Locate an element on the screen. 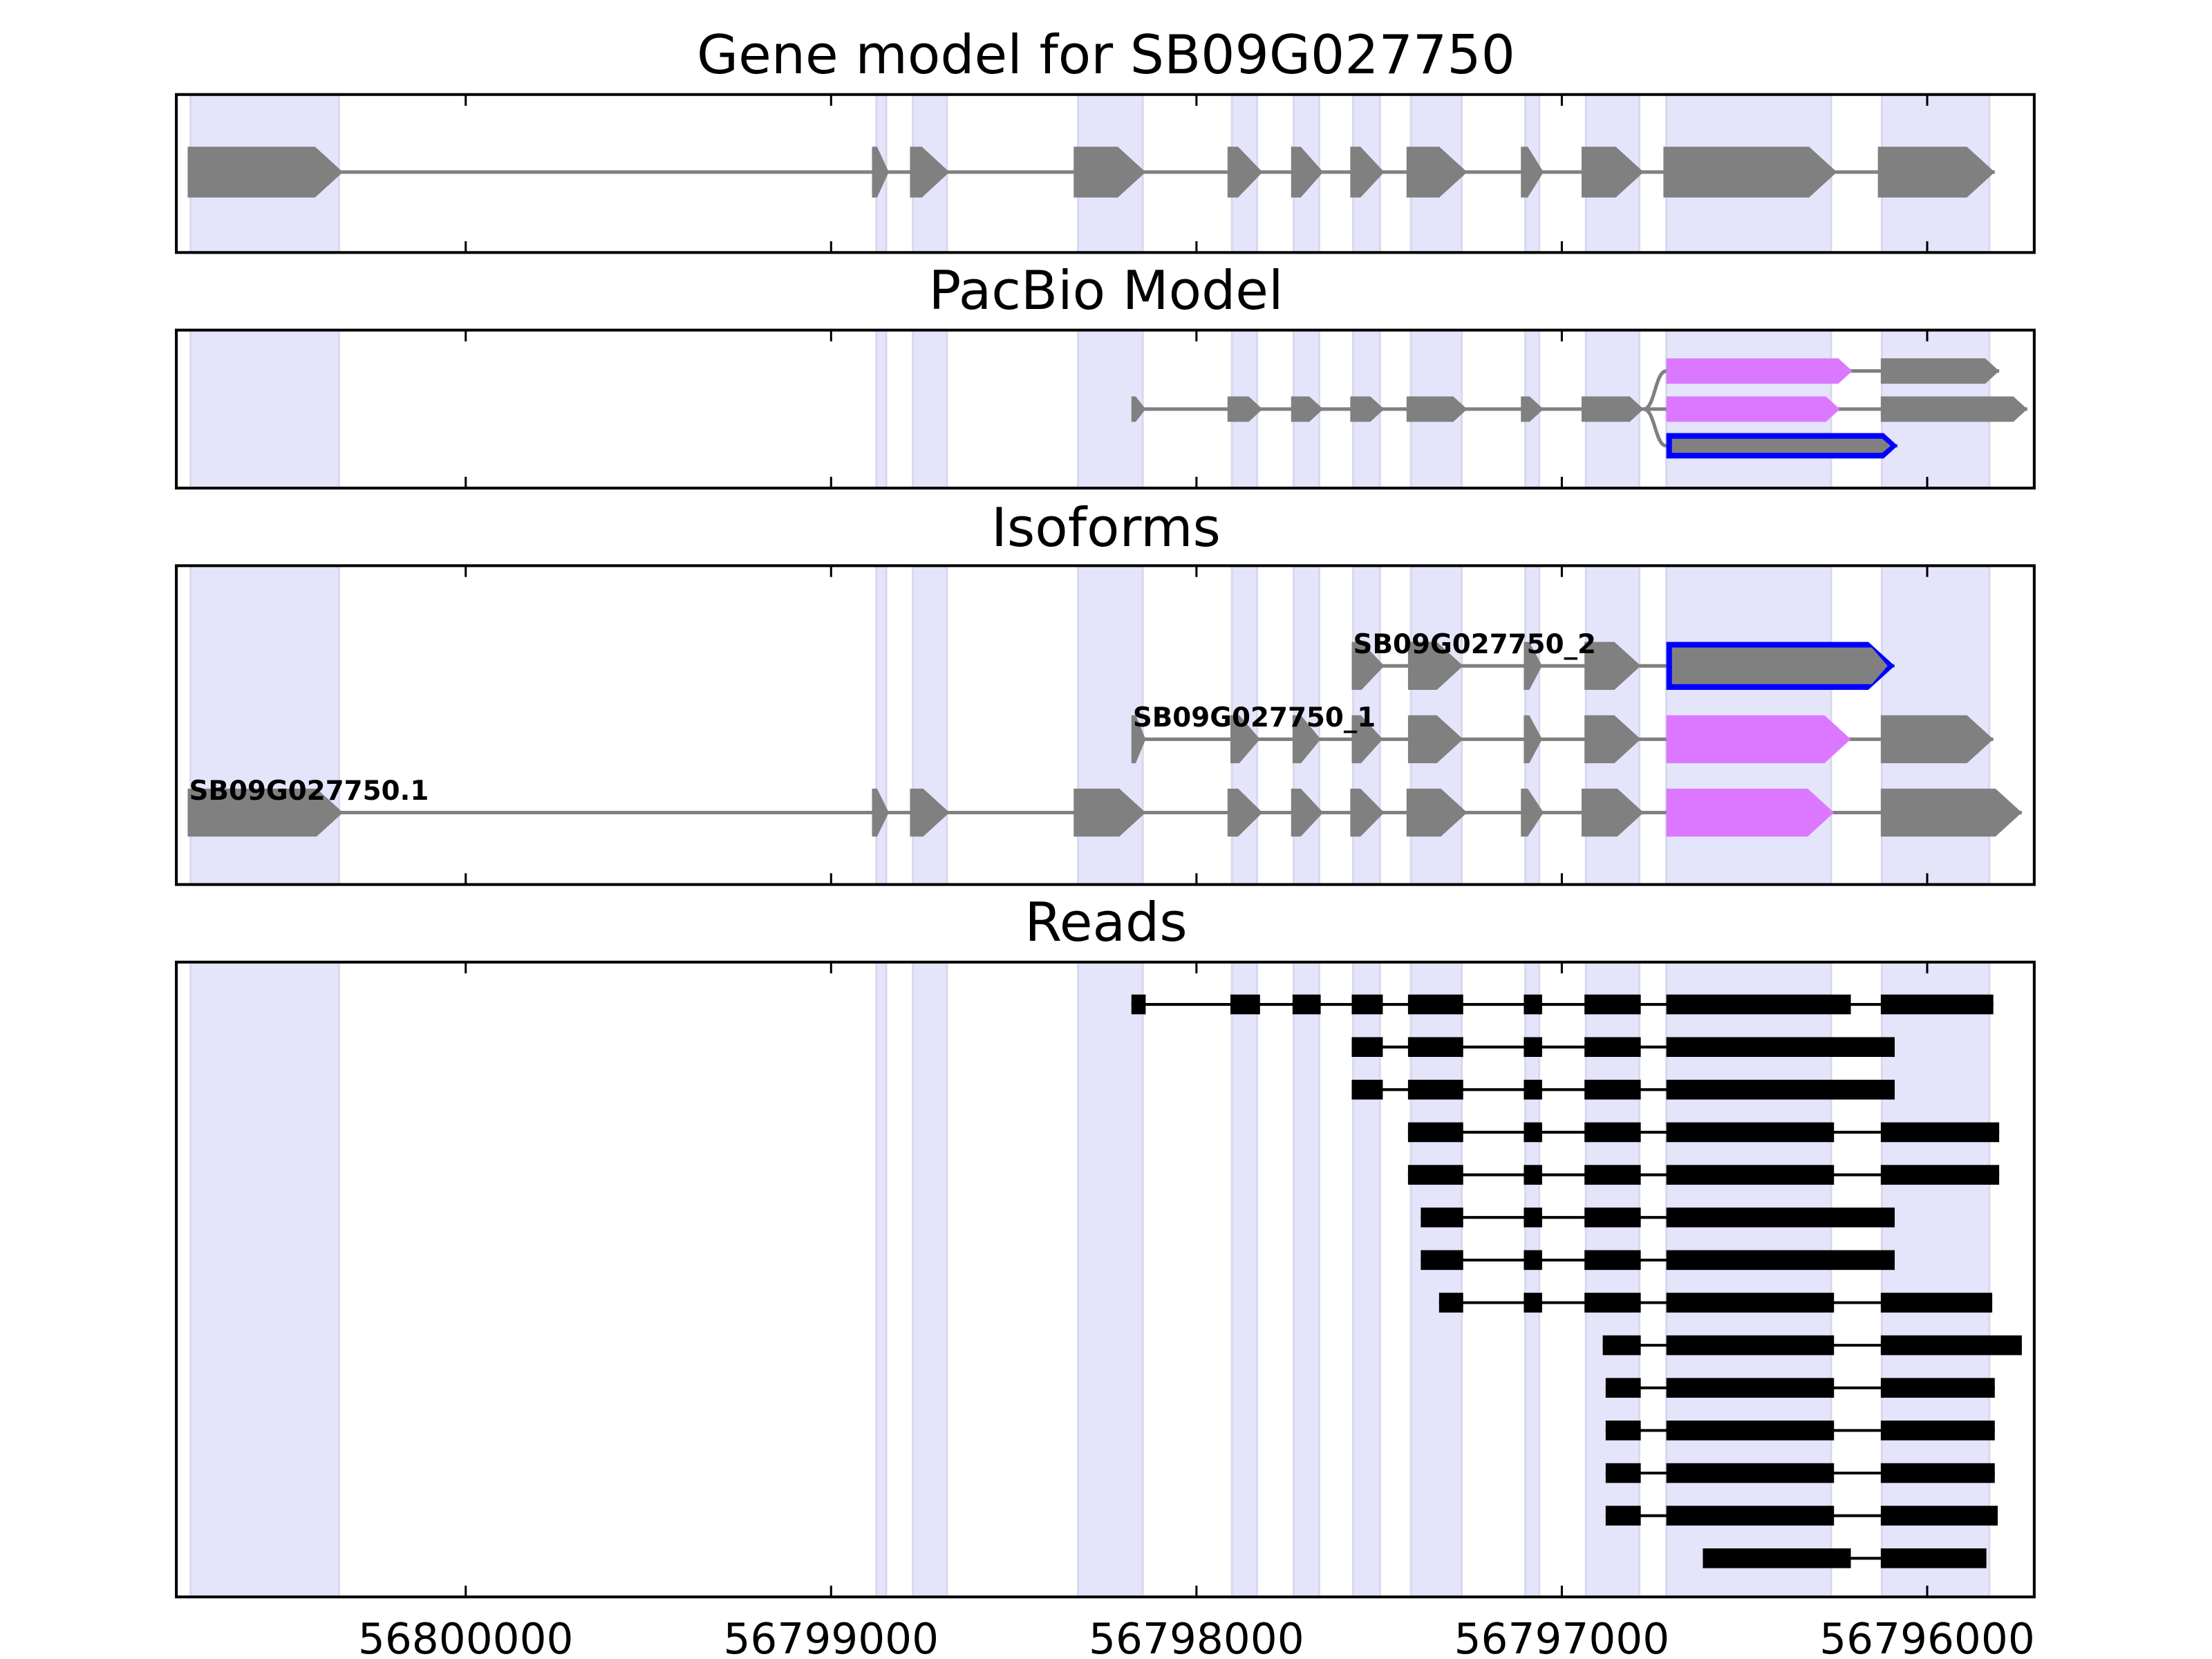 This screenshot has height=1659, width=2212. pacbio-panel is located at coordinates (1105, 409).